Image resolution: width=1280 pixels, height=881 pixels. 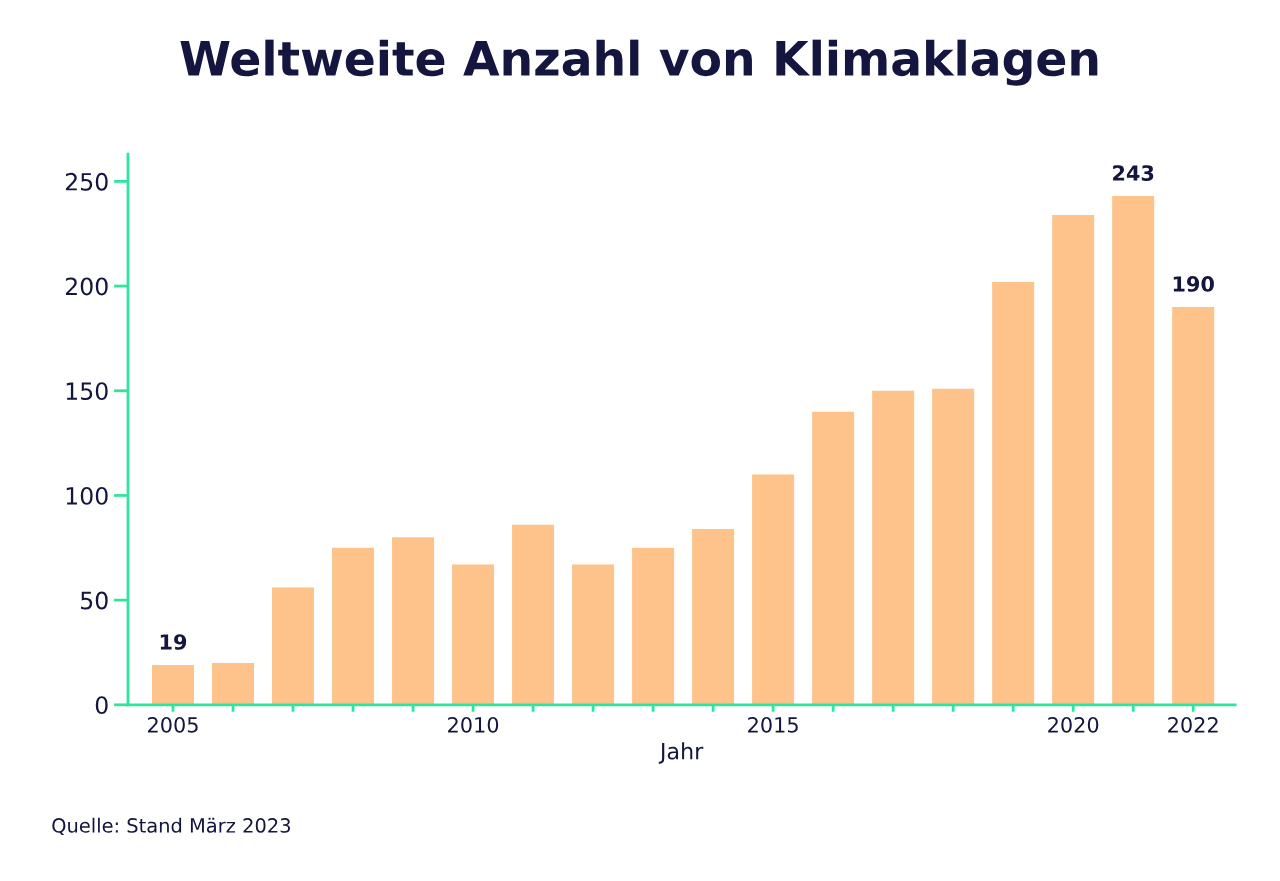 I want to click on x-axis-title: Jahr, so click(x=681, y=753).